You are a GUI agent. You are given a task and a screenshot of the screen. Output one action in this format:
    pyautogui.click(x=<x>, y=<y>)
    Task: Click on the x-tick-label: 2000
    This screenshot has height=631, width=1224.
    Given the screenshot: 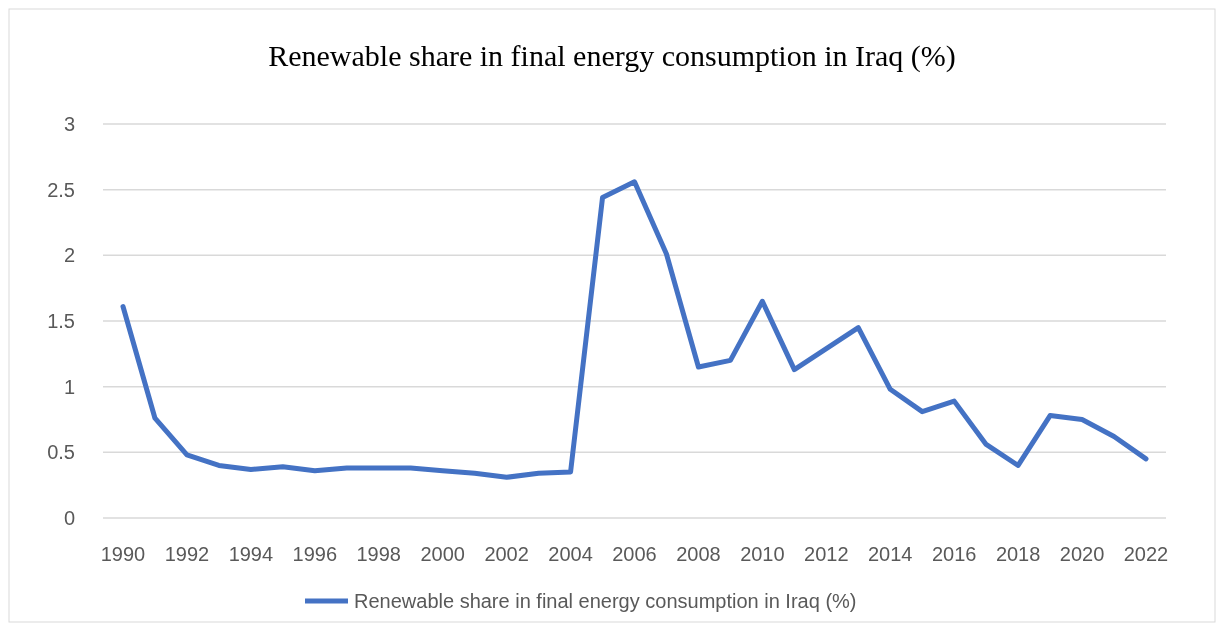 What is the action you would take?
    pyautogui.click(x=442, y=554)
    